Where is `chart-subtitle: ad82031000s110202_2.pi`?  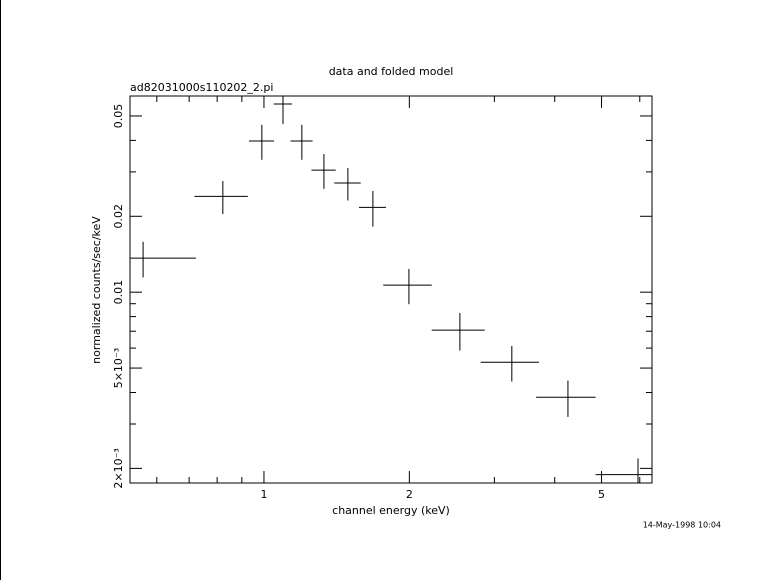
chart-subtitle: ad82031000s110202_2.pi is located at coordinates (201, 87).